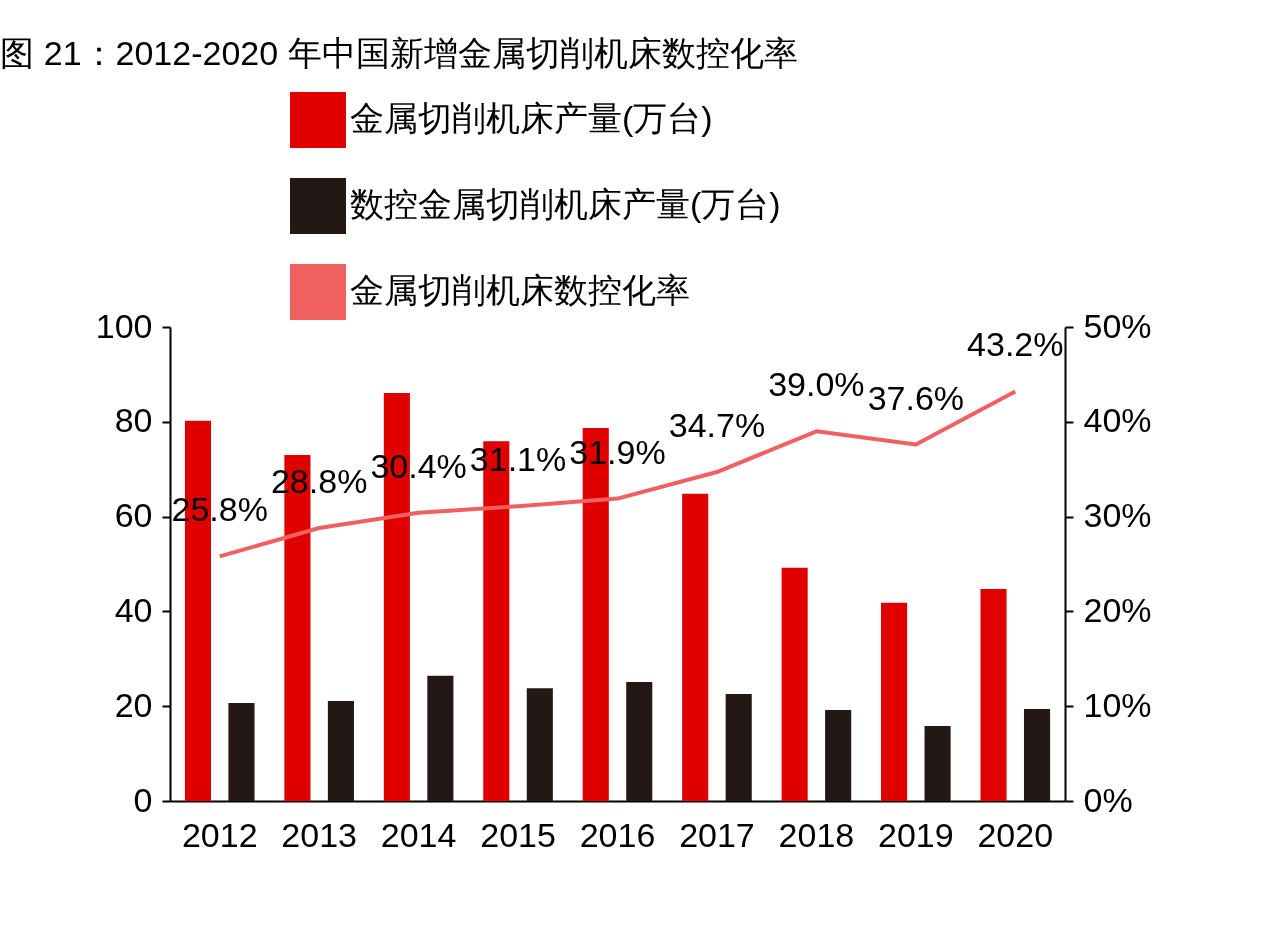 The width and height of the screenshot is (1276, 940). What do you see at coordinates (816, 834) in the screenshot?
I see `x-tick-label: 2018` at bounding box center [816, 834].